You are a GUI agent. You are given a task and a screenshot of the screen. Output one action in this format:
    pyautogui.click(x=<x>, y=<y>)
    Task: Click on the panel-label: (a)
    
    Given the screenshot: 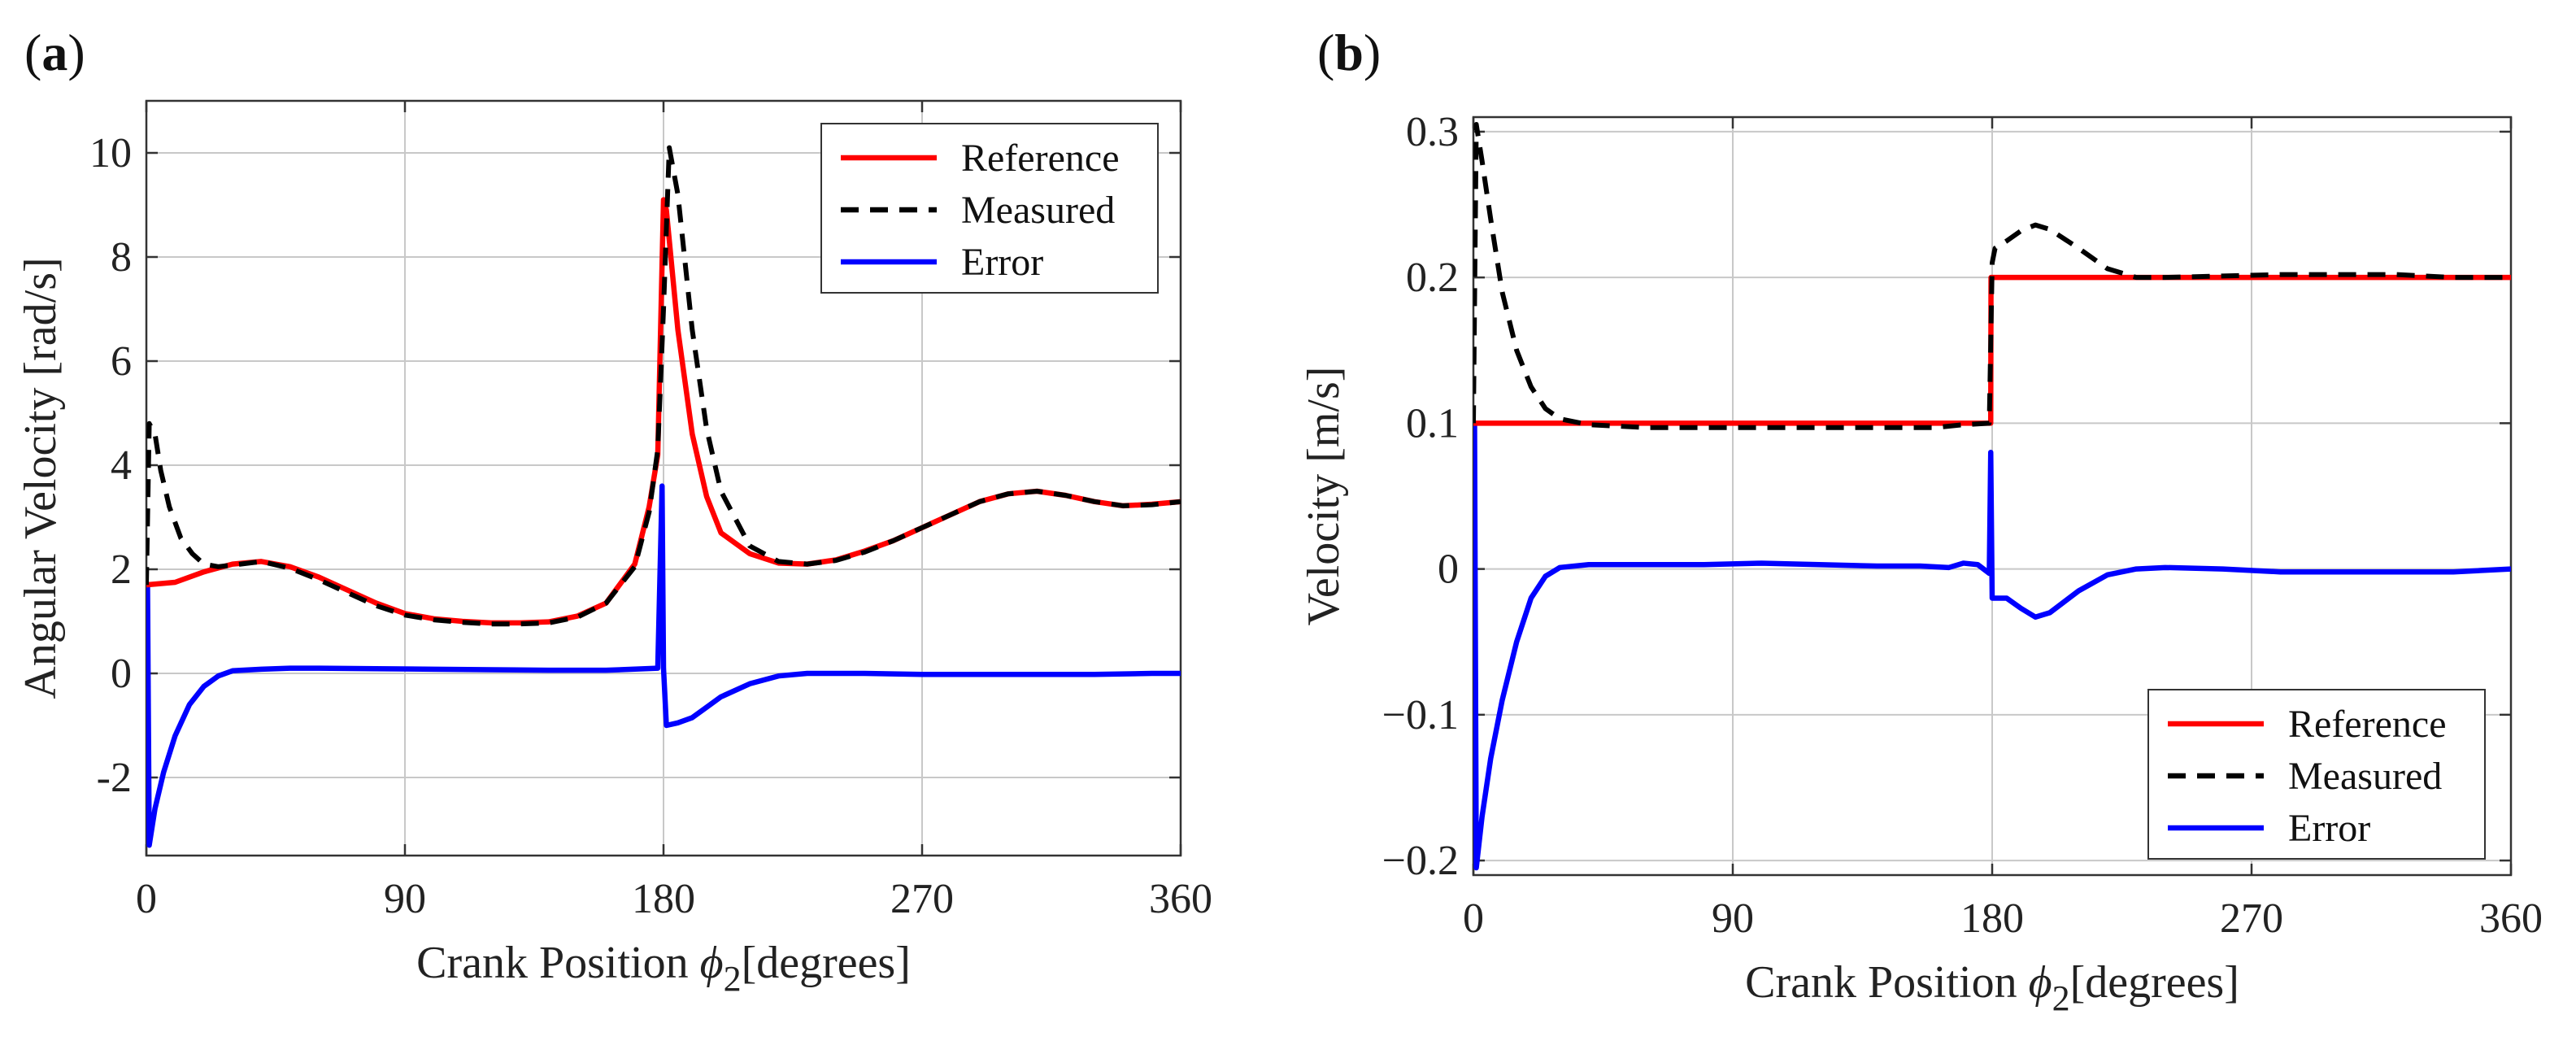 What is the action you would take?
    pyautogui.click(x=55, y=52)
    